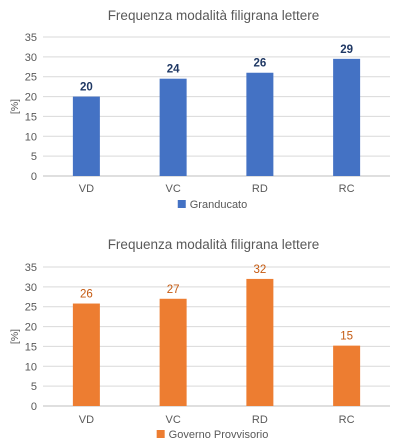 The image size is (401, 448). What do you see at coordinates (173, 290) in the screenshot?
I see `data-label: 27` at bounding box center [173, 290].